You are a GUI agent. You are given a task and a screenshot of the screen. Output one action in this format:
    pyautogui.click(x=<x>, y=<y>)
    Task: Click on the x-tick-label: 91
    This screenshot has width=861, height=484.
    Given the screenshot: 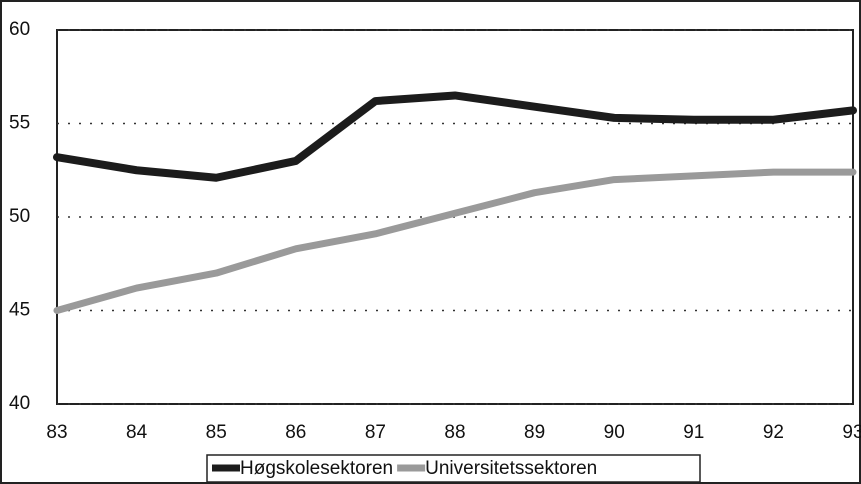 What is the action you would take?
    pyautogui.click(x=693, y=432)
    